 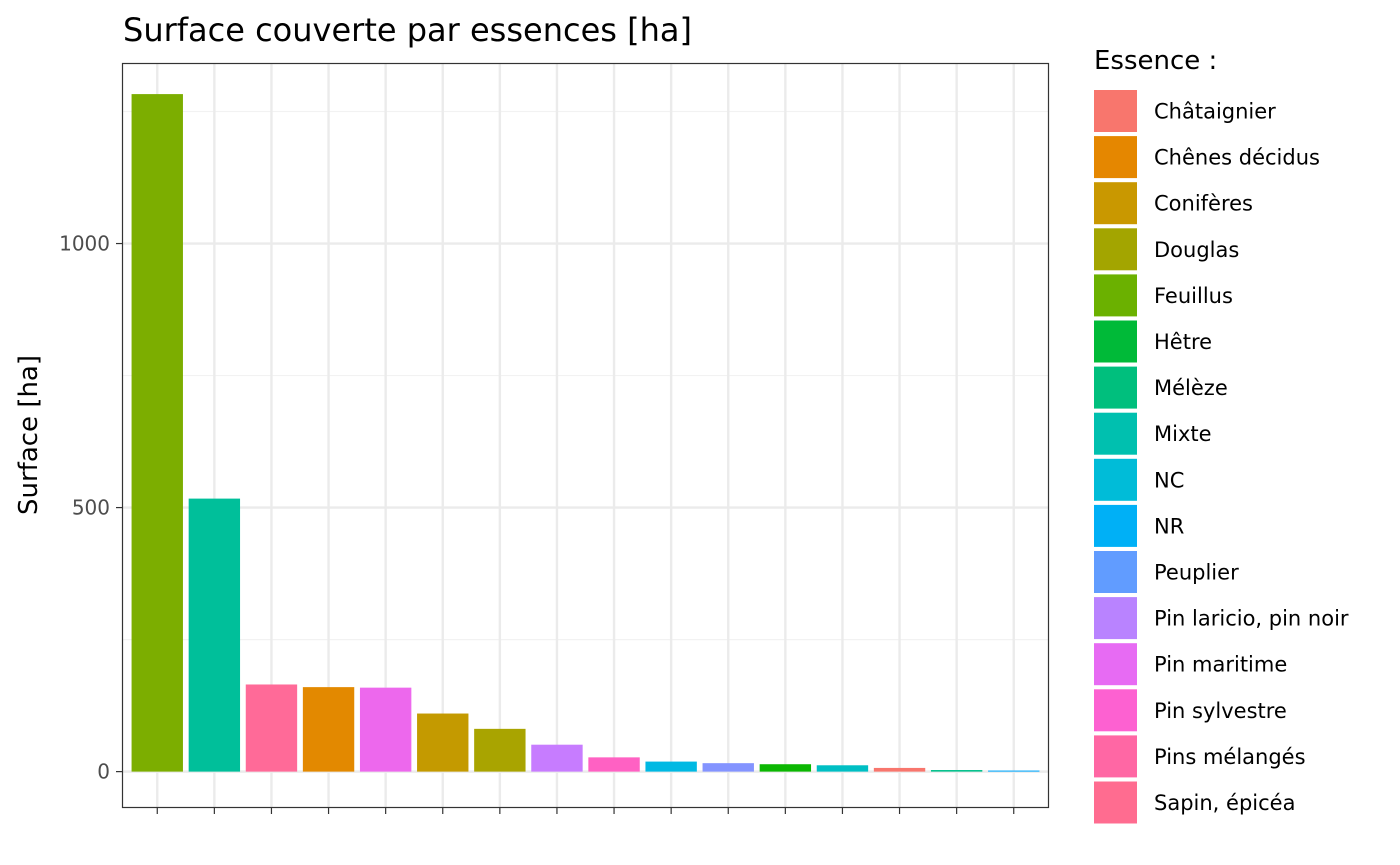 What do you see at coordinates (1153, 433) in the screenshot?
I see `legend-item: Mixte` at bounding box center [1153, 433].